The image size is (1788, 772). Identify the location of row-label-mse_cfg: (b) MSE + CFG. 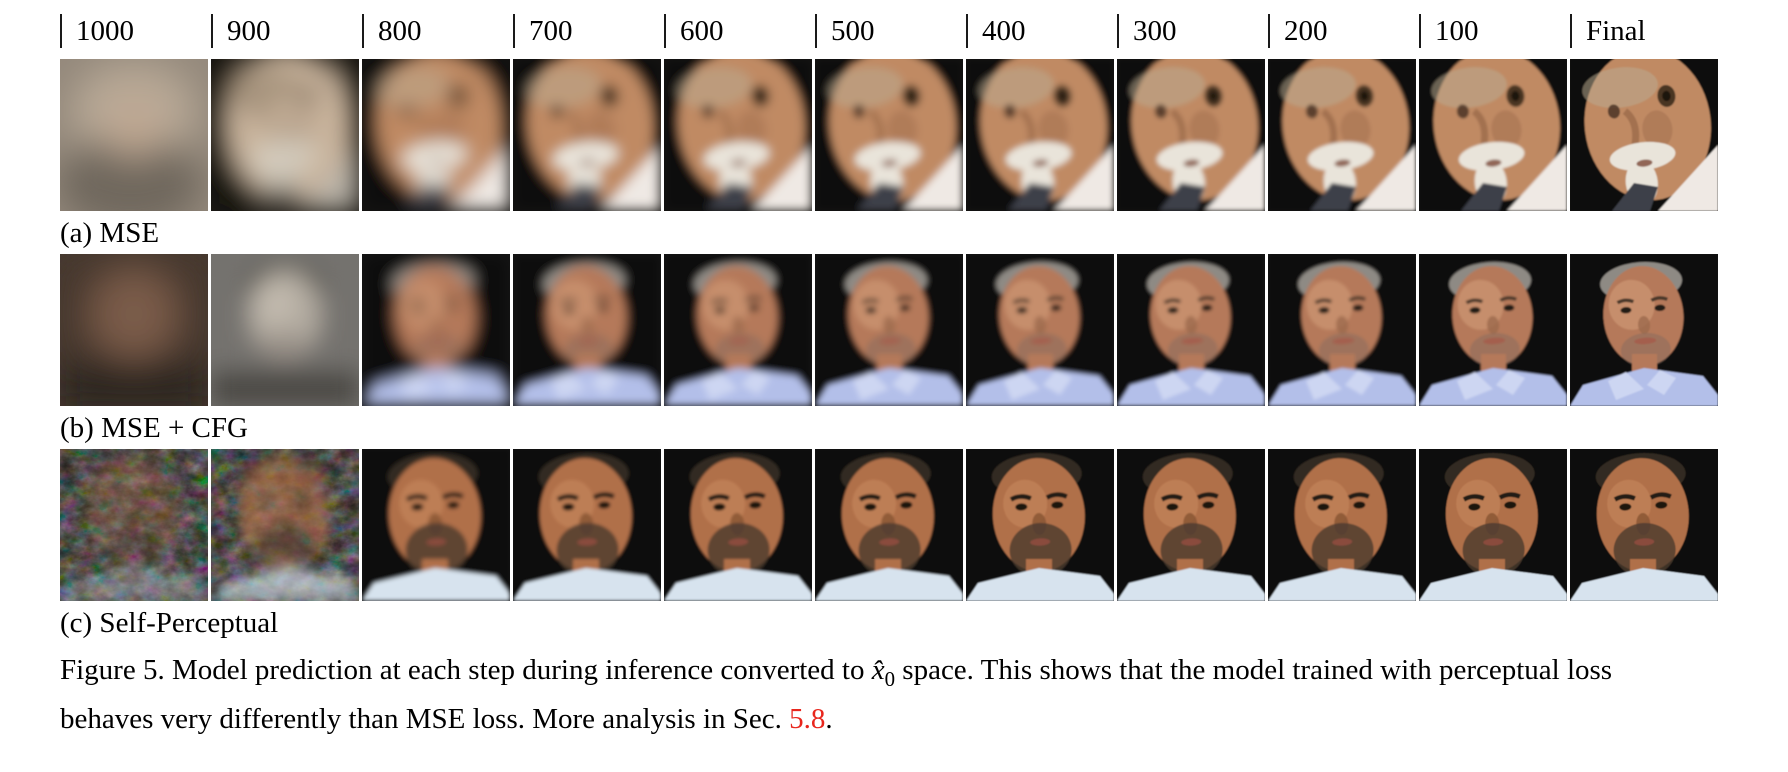
(154, 428).